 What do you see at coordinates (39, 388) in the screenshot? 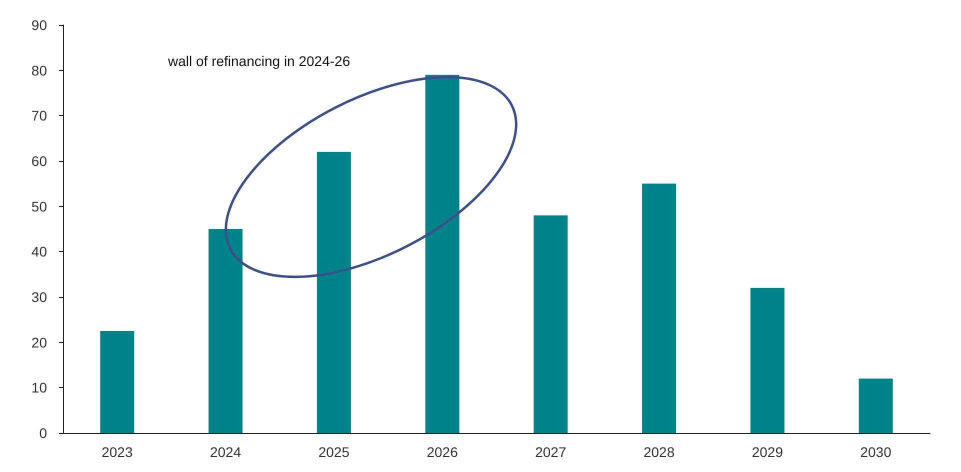
I see `y-tick-label: 10` at bounding box center [39, 388].